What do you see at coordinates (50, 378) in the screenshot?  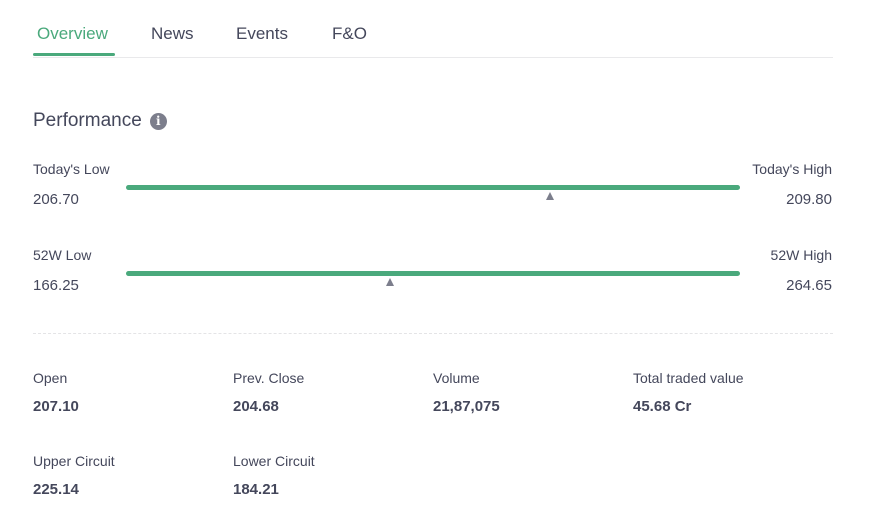 I see `stat-label: Open` at bounding box center [50, 378].